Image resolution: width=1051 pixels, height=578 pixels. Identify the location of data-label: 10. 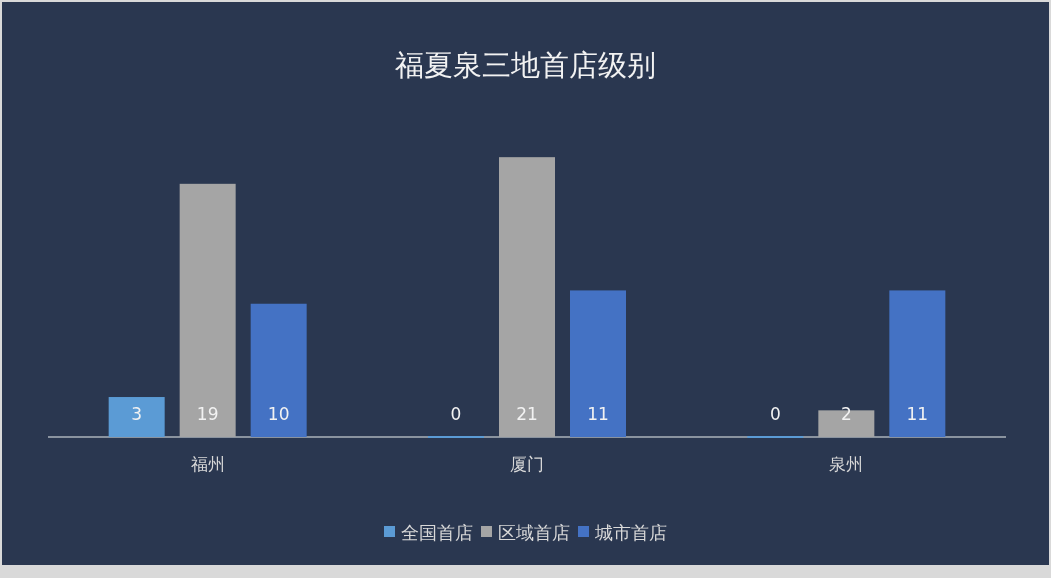
(278, 414).